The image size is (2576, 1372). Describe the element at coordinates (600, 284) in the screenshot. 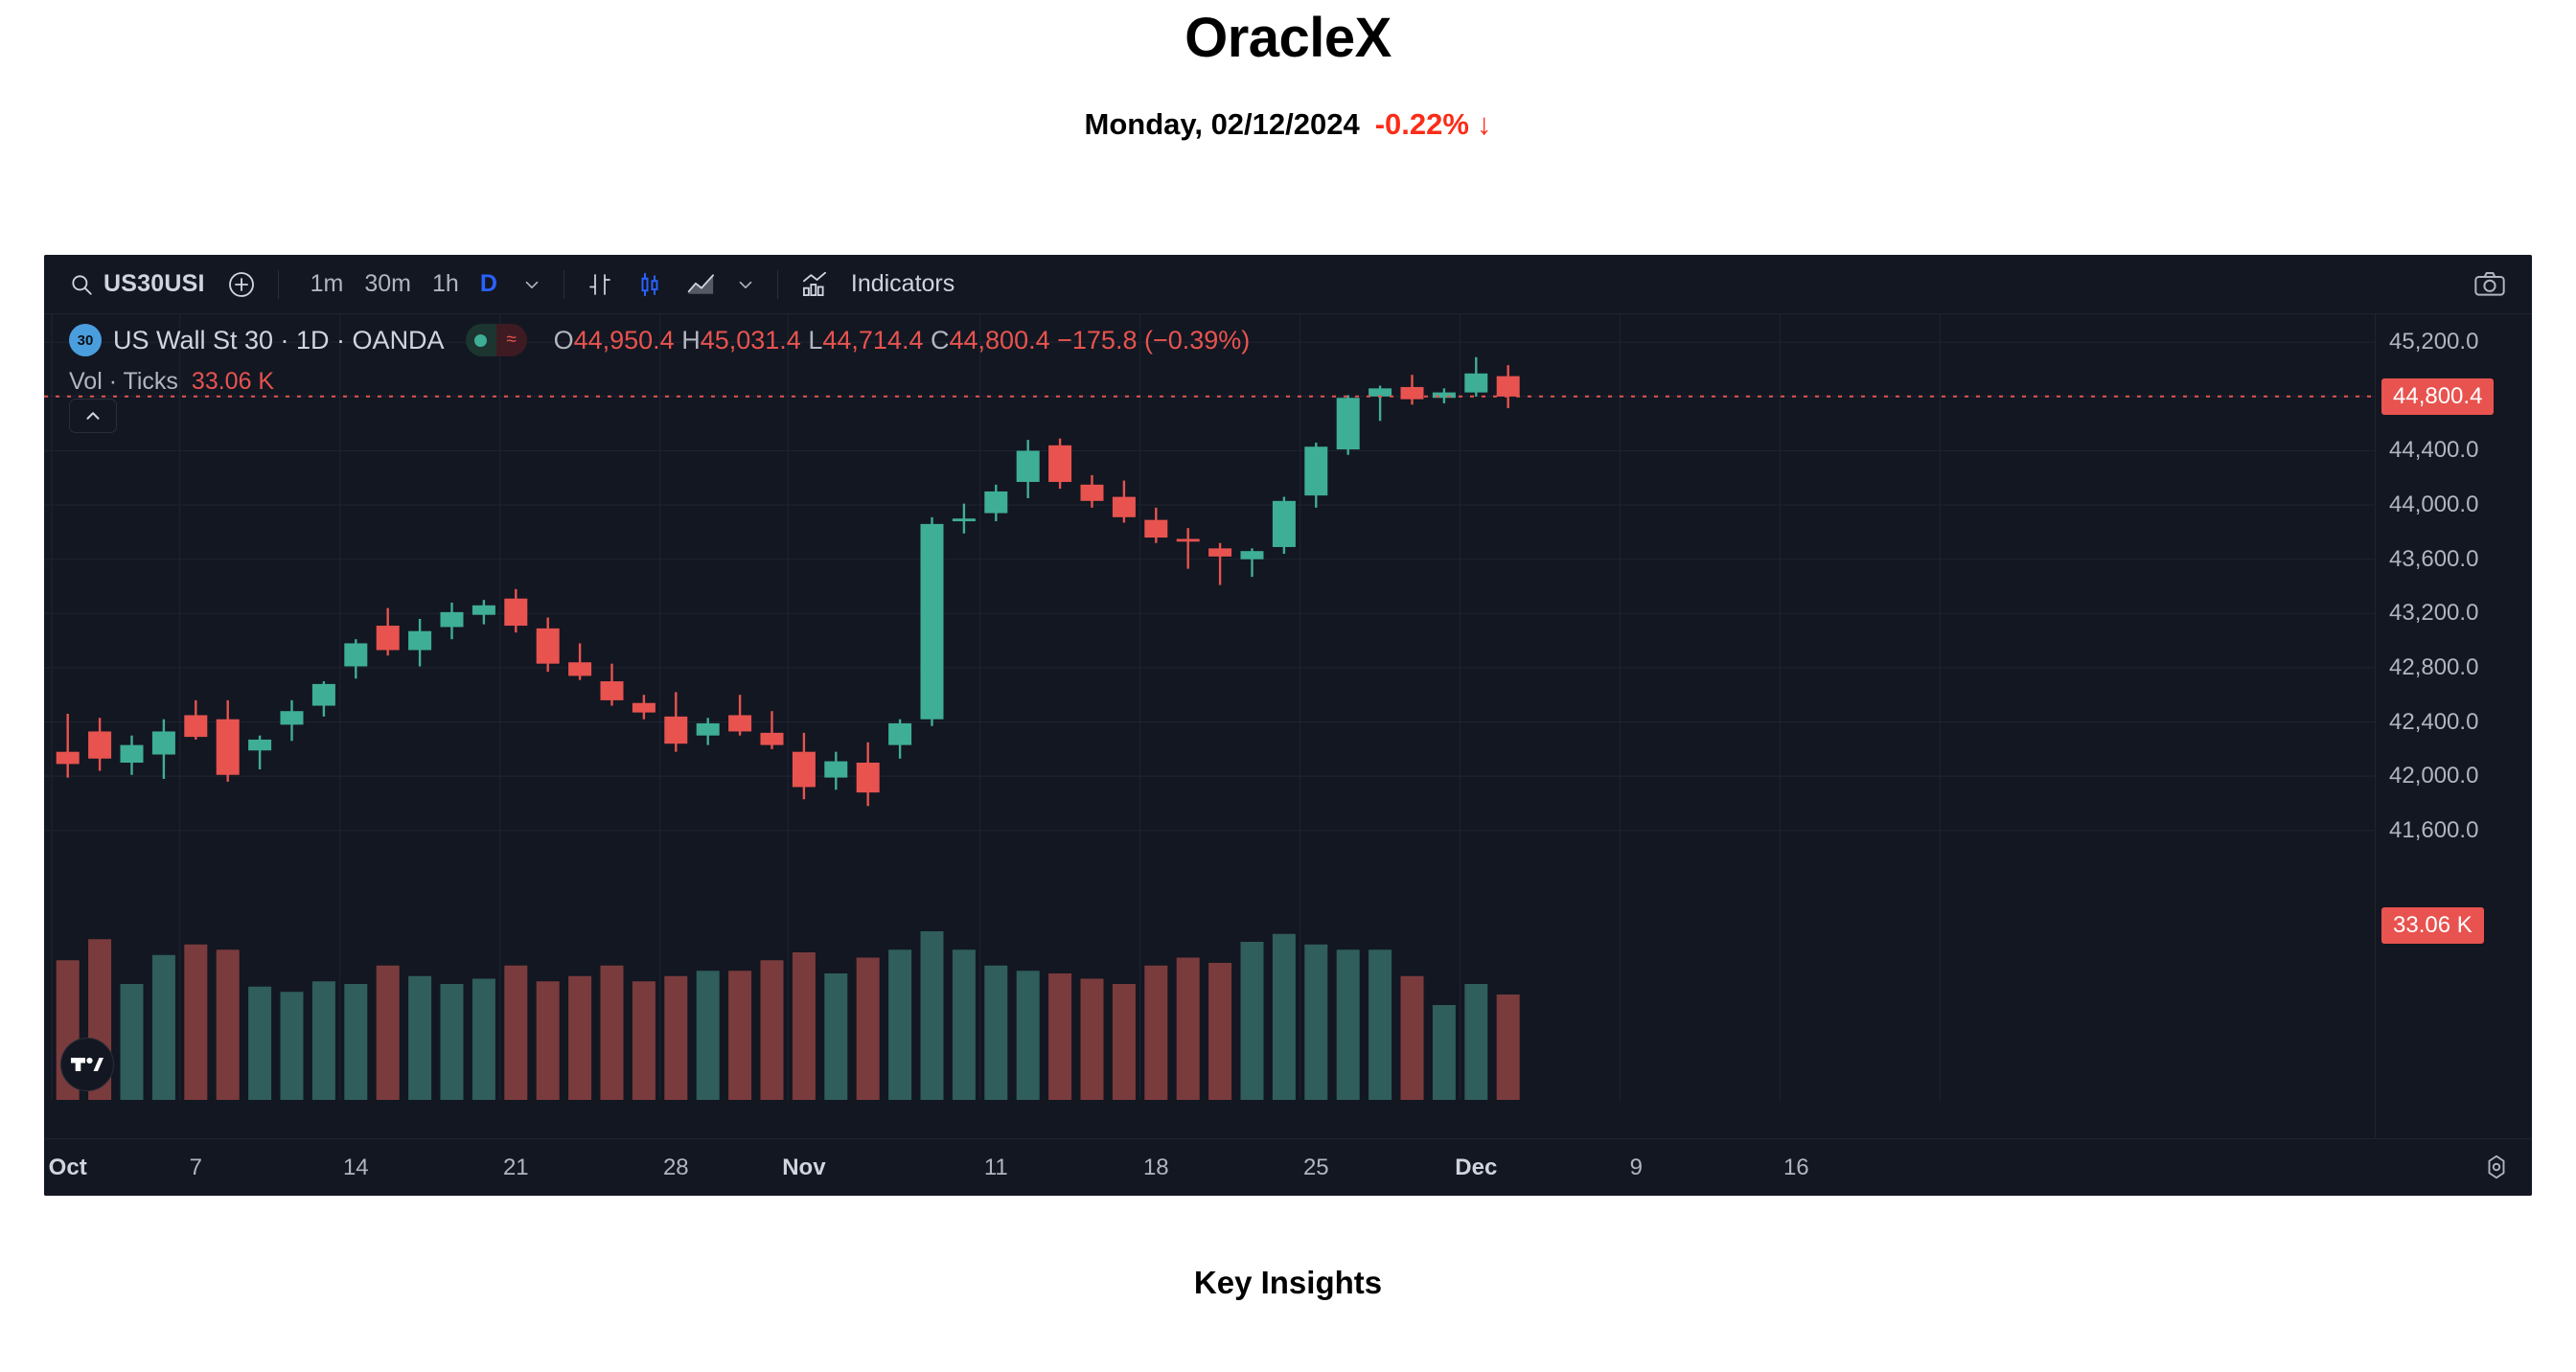

I see `bar-chart-style-icon` at that location.